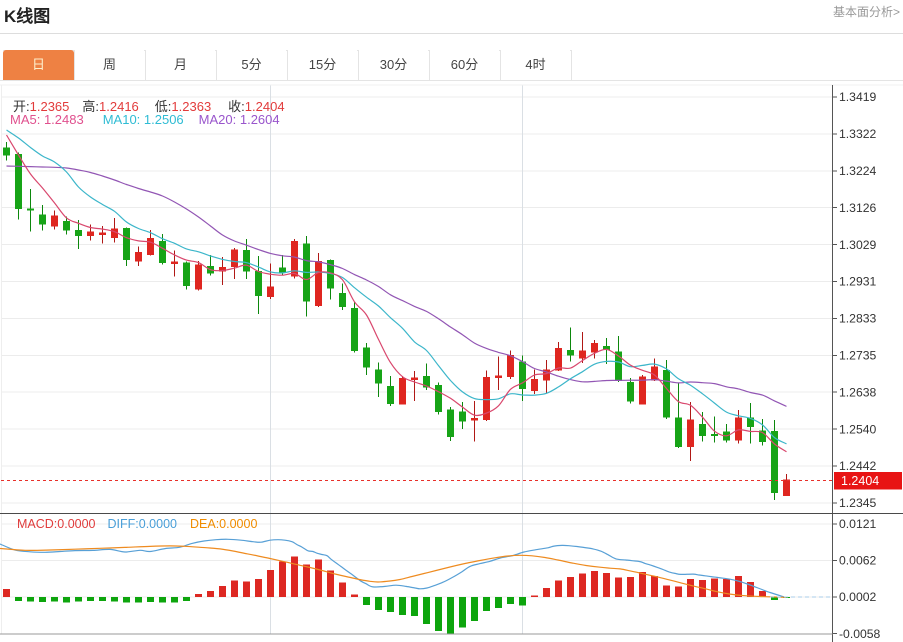 The image size is (903, 642). What do you see at coordinates (860, 481) in the screenshot?
I see `svg-text: 1.2404` at bounding box center [860, 481].